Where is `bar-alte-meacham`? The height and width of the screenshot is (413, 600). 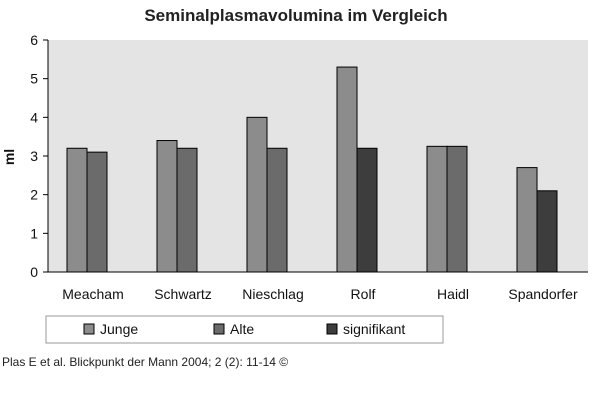 bar-alte-meacham is located at coordinates (97, 212).